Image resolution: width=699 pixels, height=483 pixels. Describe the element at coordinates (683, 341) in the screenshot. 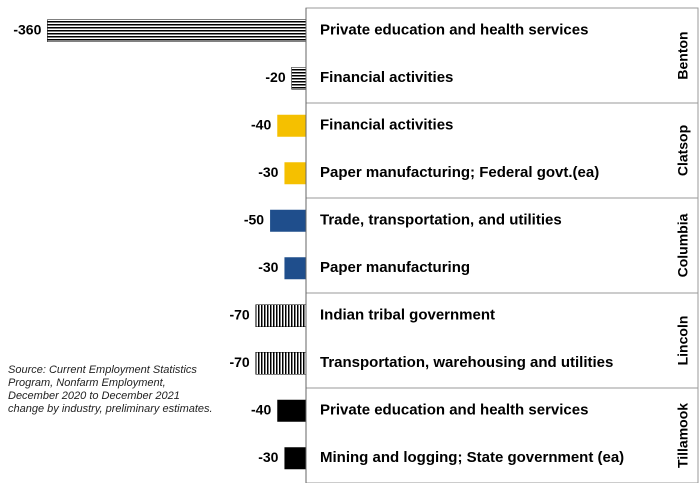

I see `group-label: Lincoln` at that location.